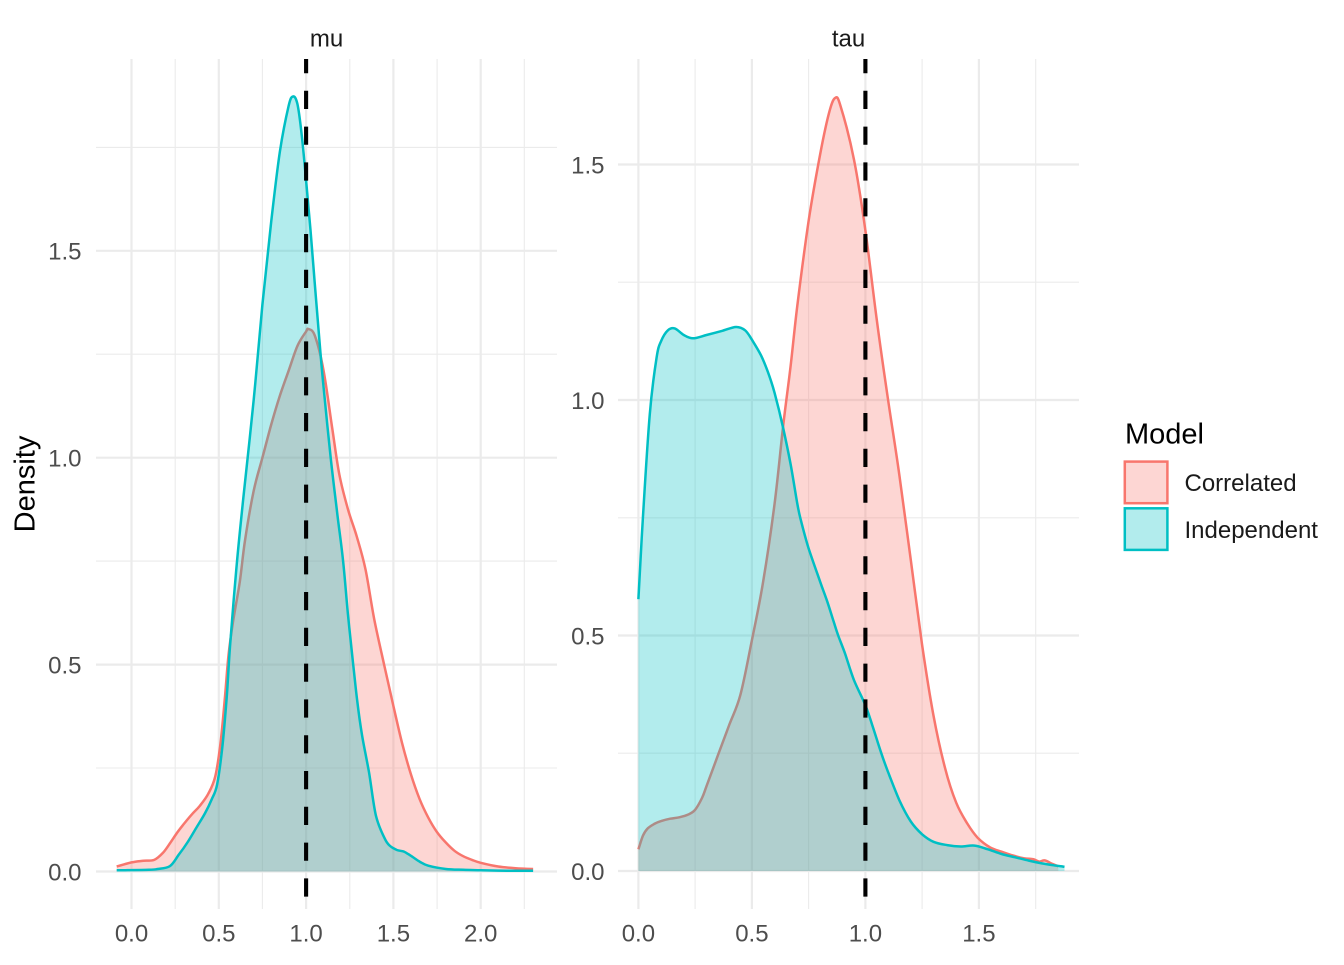  I want to click on svg-text: 2.0, so click(480, 933).